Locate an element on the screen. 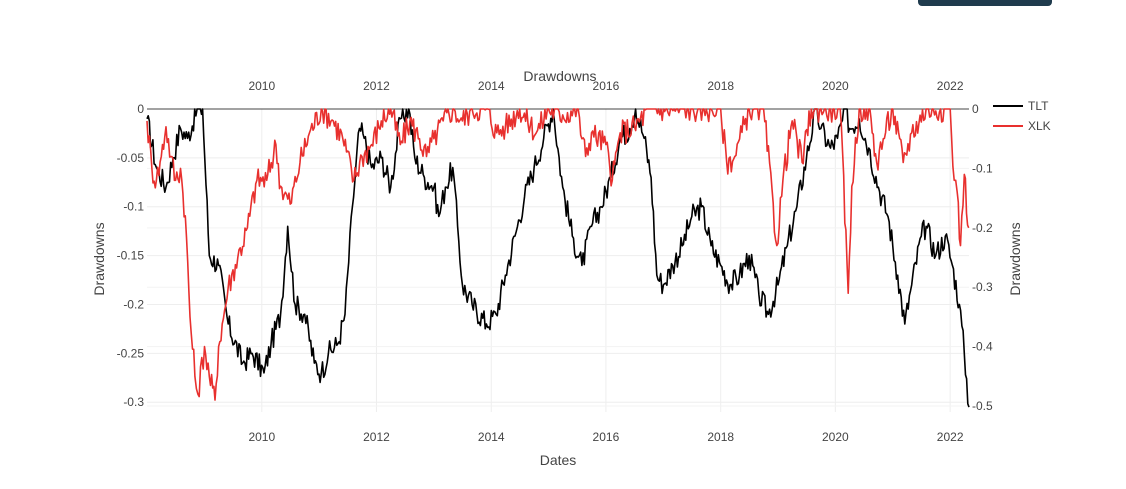 The width and height of the screenshot is (1126, 489). y-right-tick-label: -0.5 is located at coordinates (982, 406).